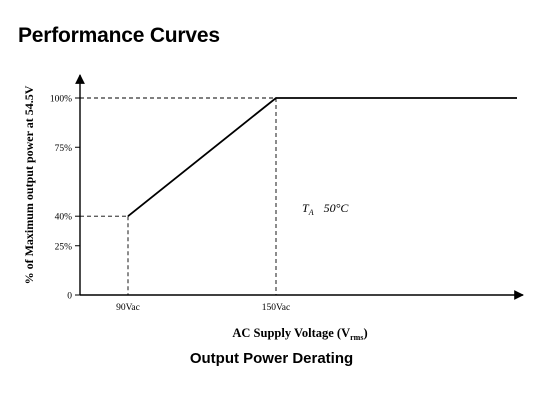 Image resolution: width=543 pixels, height=405 pixels. What do you see at coordinates (203, 308) in the screenshot?
I see `x-tick-labels: 90Vac 150Vac` at bounding box center [203, 308].